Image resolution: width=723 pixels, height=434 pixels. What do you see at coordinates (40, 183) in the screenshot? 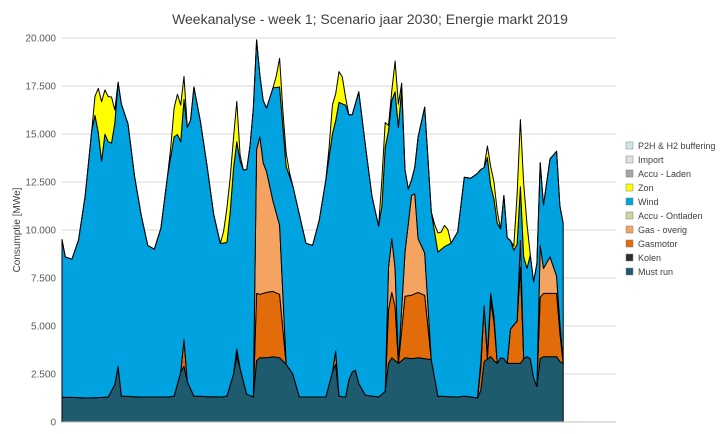
I see `y-tick-label: 12.500` at bounding box center [40, 183].